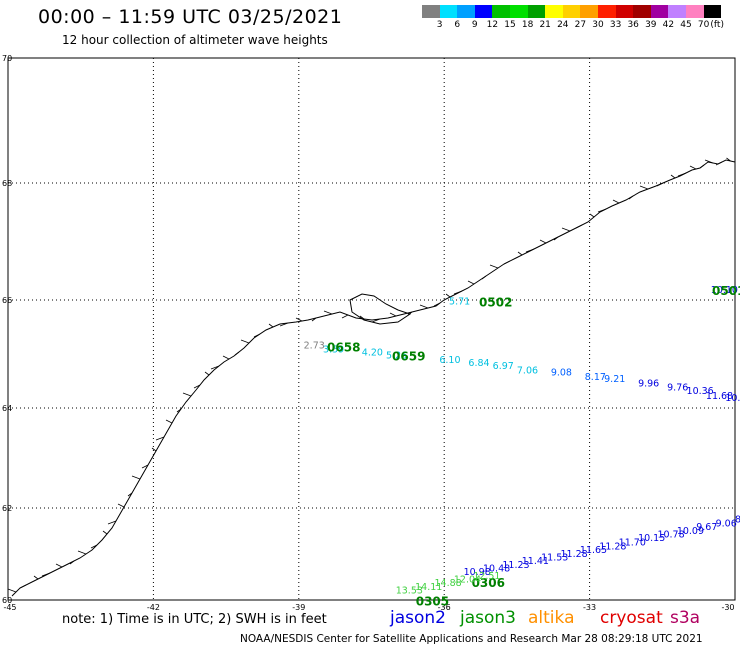 The height and width of the screenshot is (650, 740). Describe the element at coordinates (648, 383) in the screenshot. I see `wave-height-value: 9.96` at that location.